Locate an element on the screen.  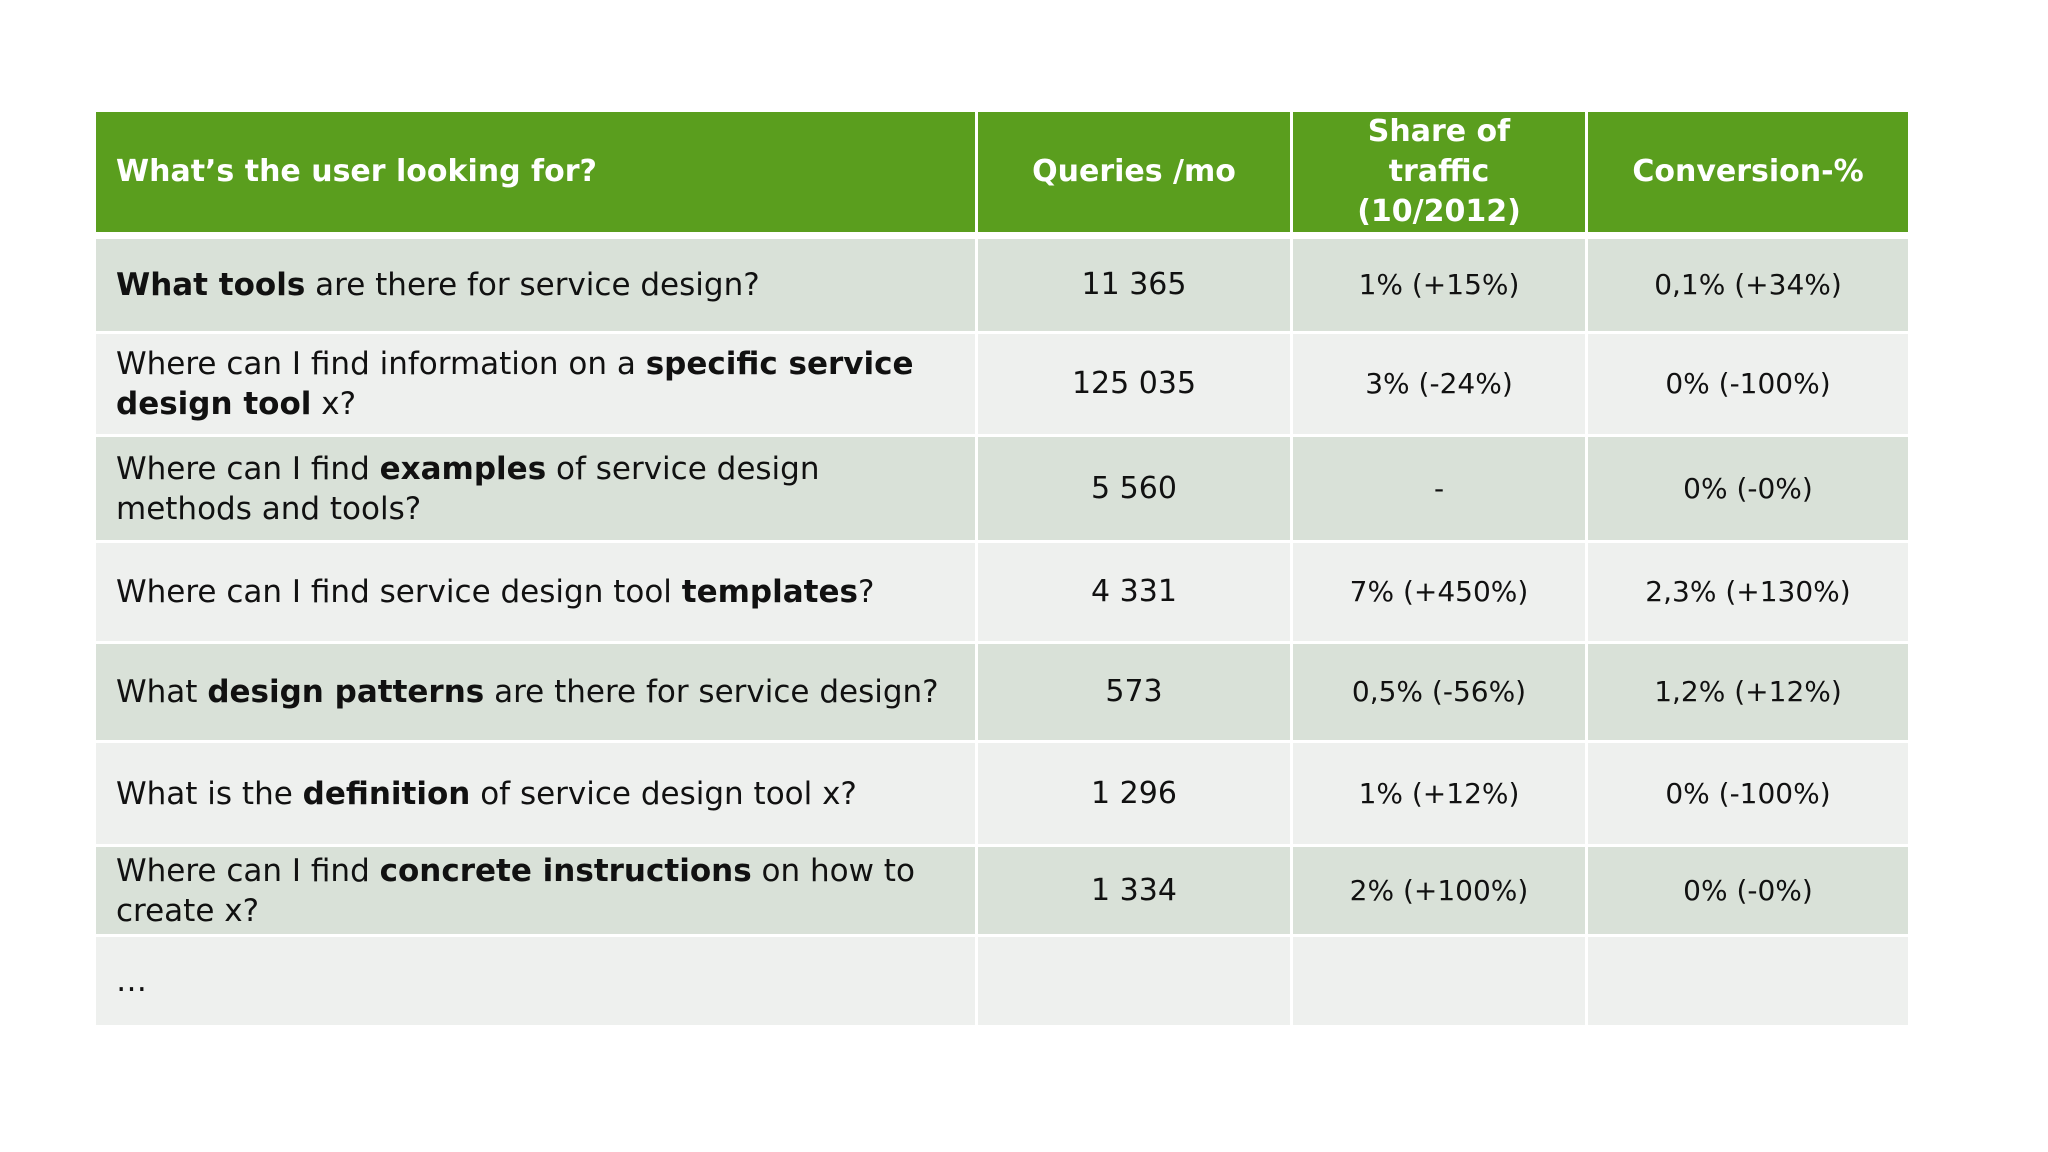
question-keyword: templates is located at coordinates (769, 592).